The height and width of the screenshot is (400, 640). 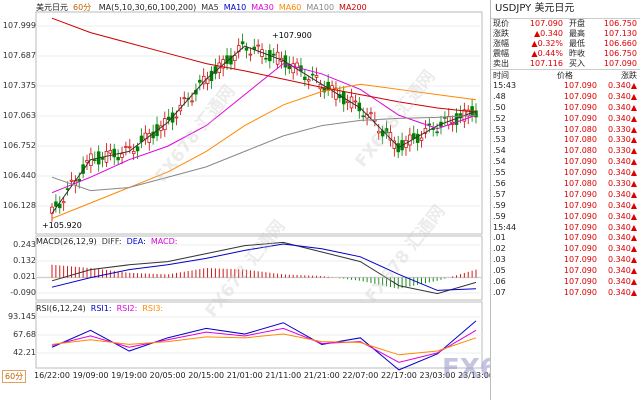 I want to click on x-tick-label: 16/22:00, so click(x=52, y=375).